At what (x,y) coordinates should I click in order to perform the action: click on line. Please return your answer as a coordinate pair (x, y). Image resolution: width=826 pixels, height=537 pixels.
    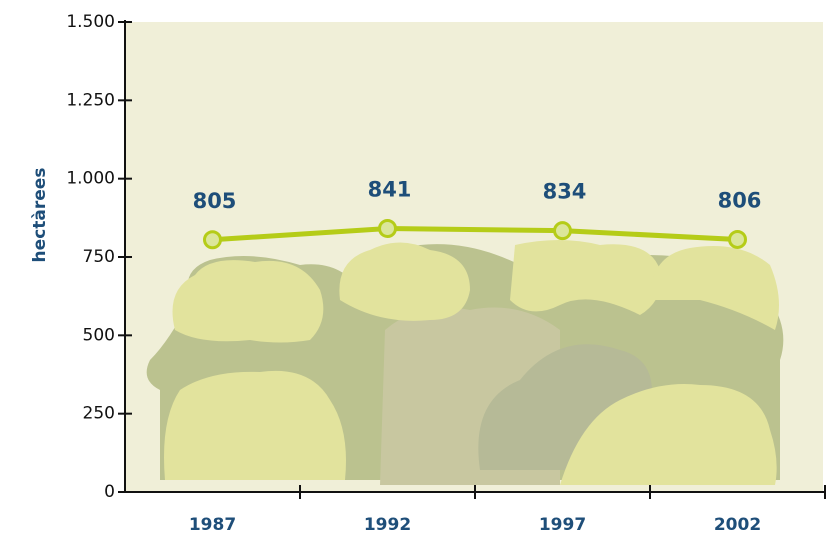
    Looking at the image, I should click on (475, 234).